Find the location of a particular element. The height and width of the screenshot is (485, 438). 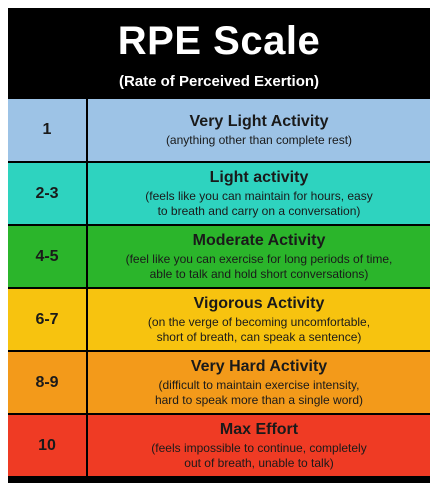

activity-title: Very Hard Activity is located at coordinates (259, 366).